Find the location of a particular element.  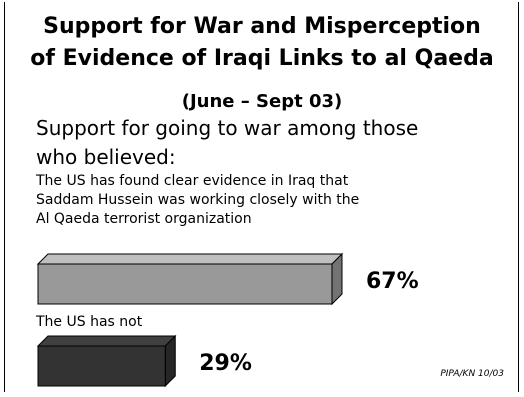

question-line-2: who believed: is located at coordinates (106, 157).